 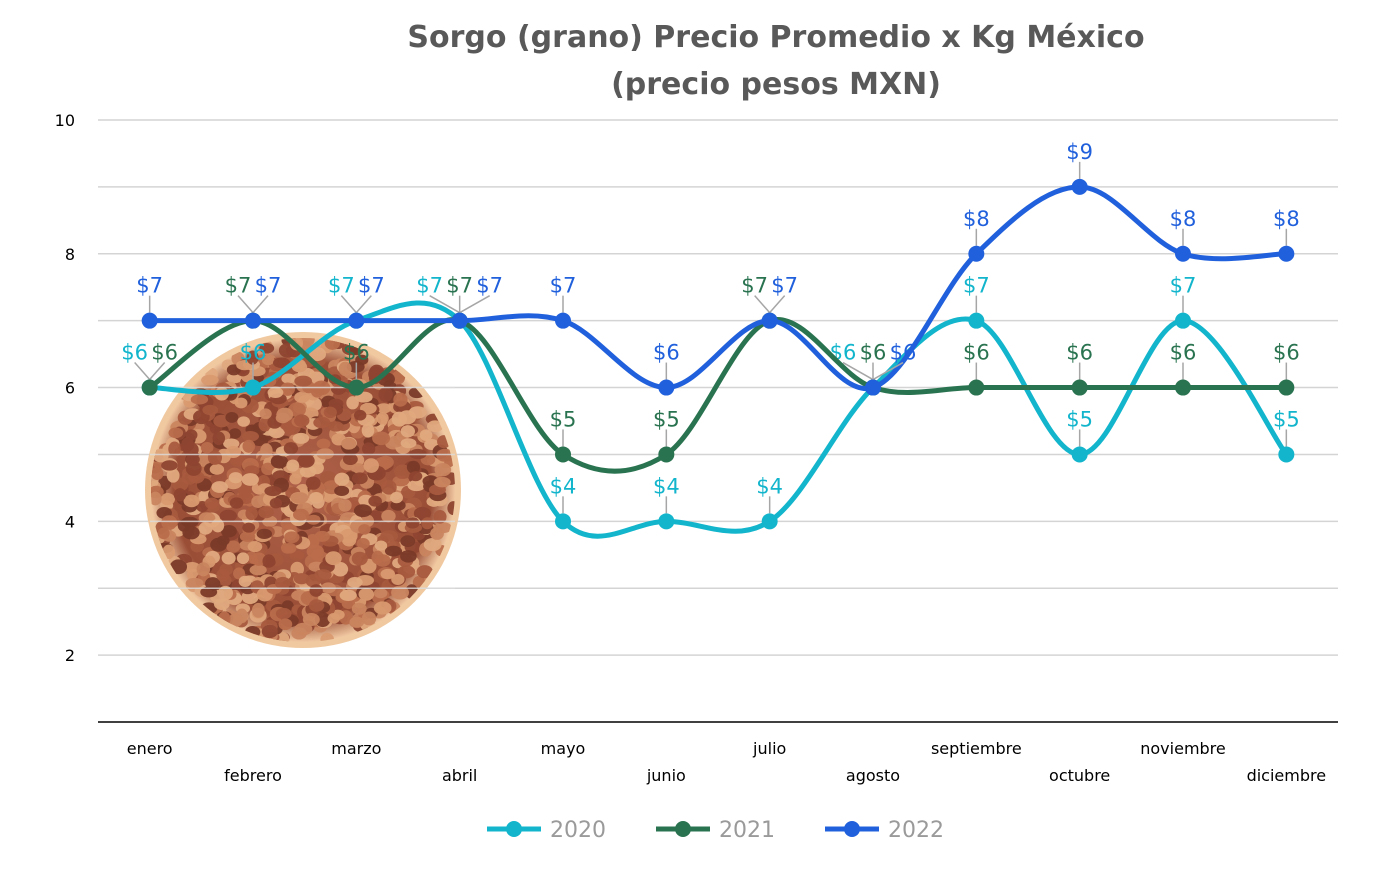 What do you see at coordinates (303, 490) in the screenshot?
I see `sorghum-grain-image` at bounding box center [303, 490].